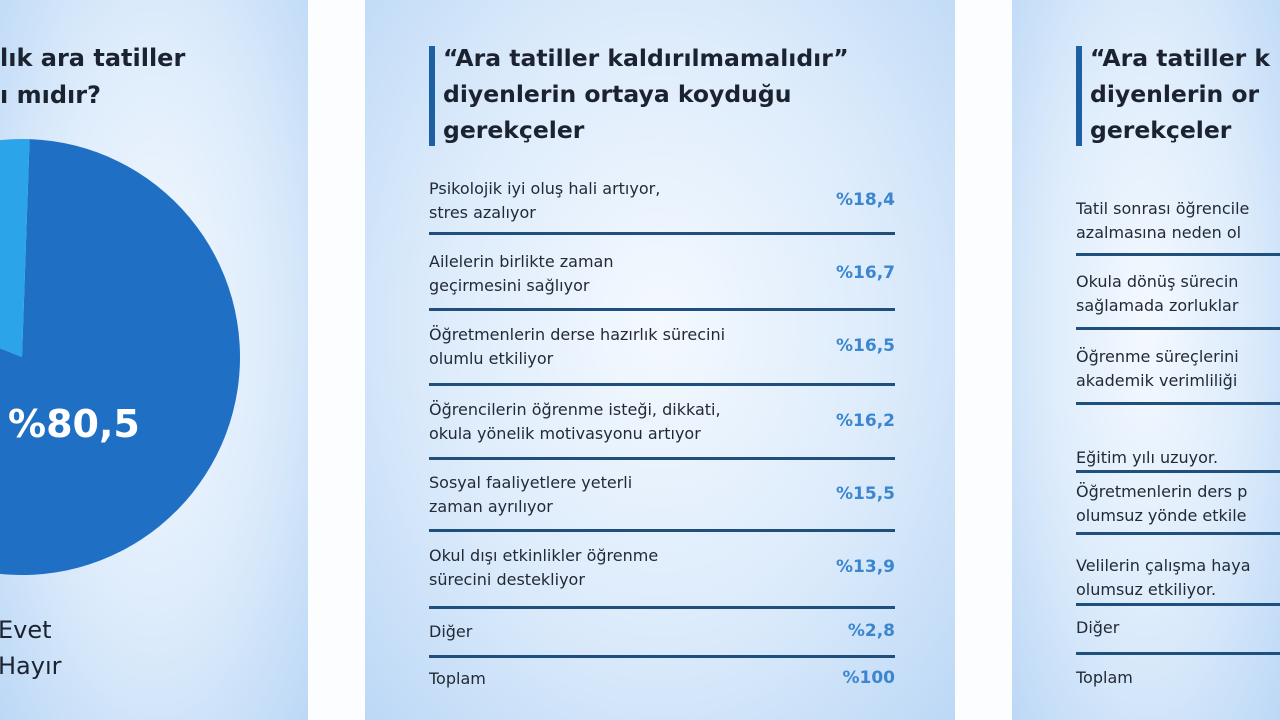 The width and height of the screenshot is (1280, 720). What do you see at coordinates (1157, 369) in the screenshot?
I see `row-label: Öğrenme süreçlerini akademik verimliliği` at bounding box center [1157, 369].